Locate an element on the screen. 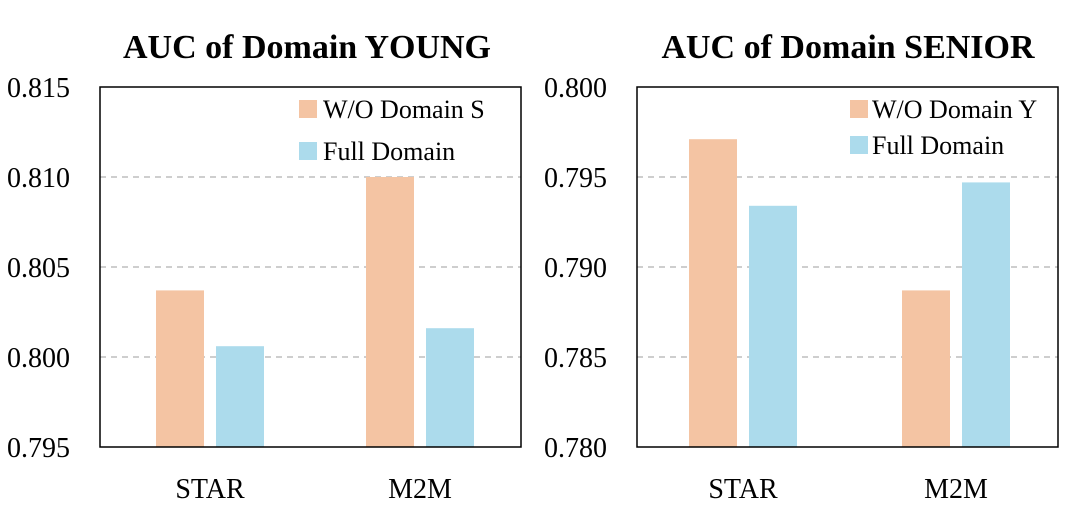 The height and width of the screenshot is (521, 1080). y-tick-label: 0.810 is located at coordinates (38, 178).